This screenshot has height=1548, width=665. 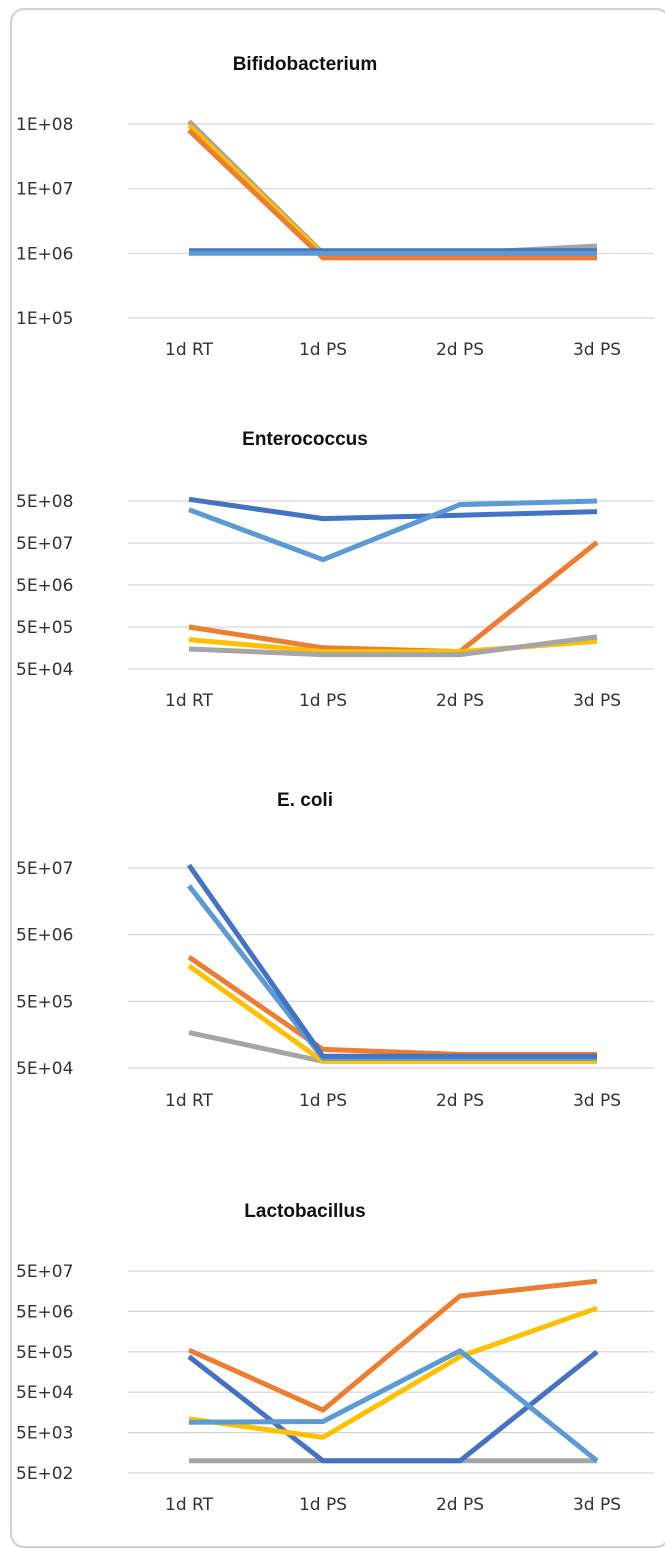 What do you see at coordinates (44, 1434) in the screenshot?
I see `y-tick-label: 5E+03` at bounding box center [44, 1434].